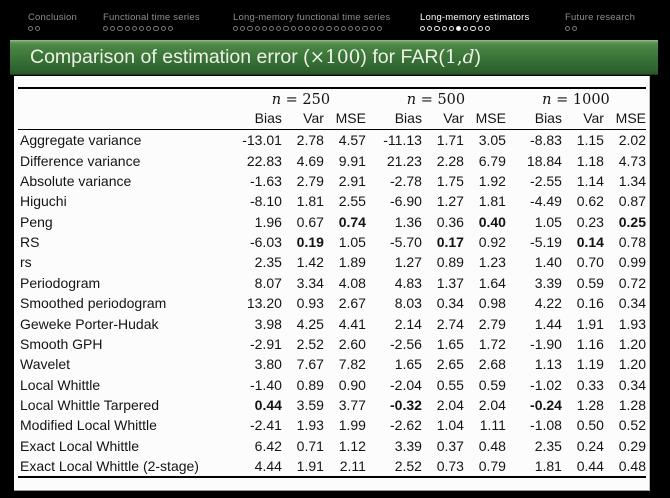 The width and height of the screenshot is (670, 498). What do you see at coordinates (590, 364) in the screenshot?
I see `value-cell: 1.19` at bounding box center [590, 364].